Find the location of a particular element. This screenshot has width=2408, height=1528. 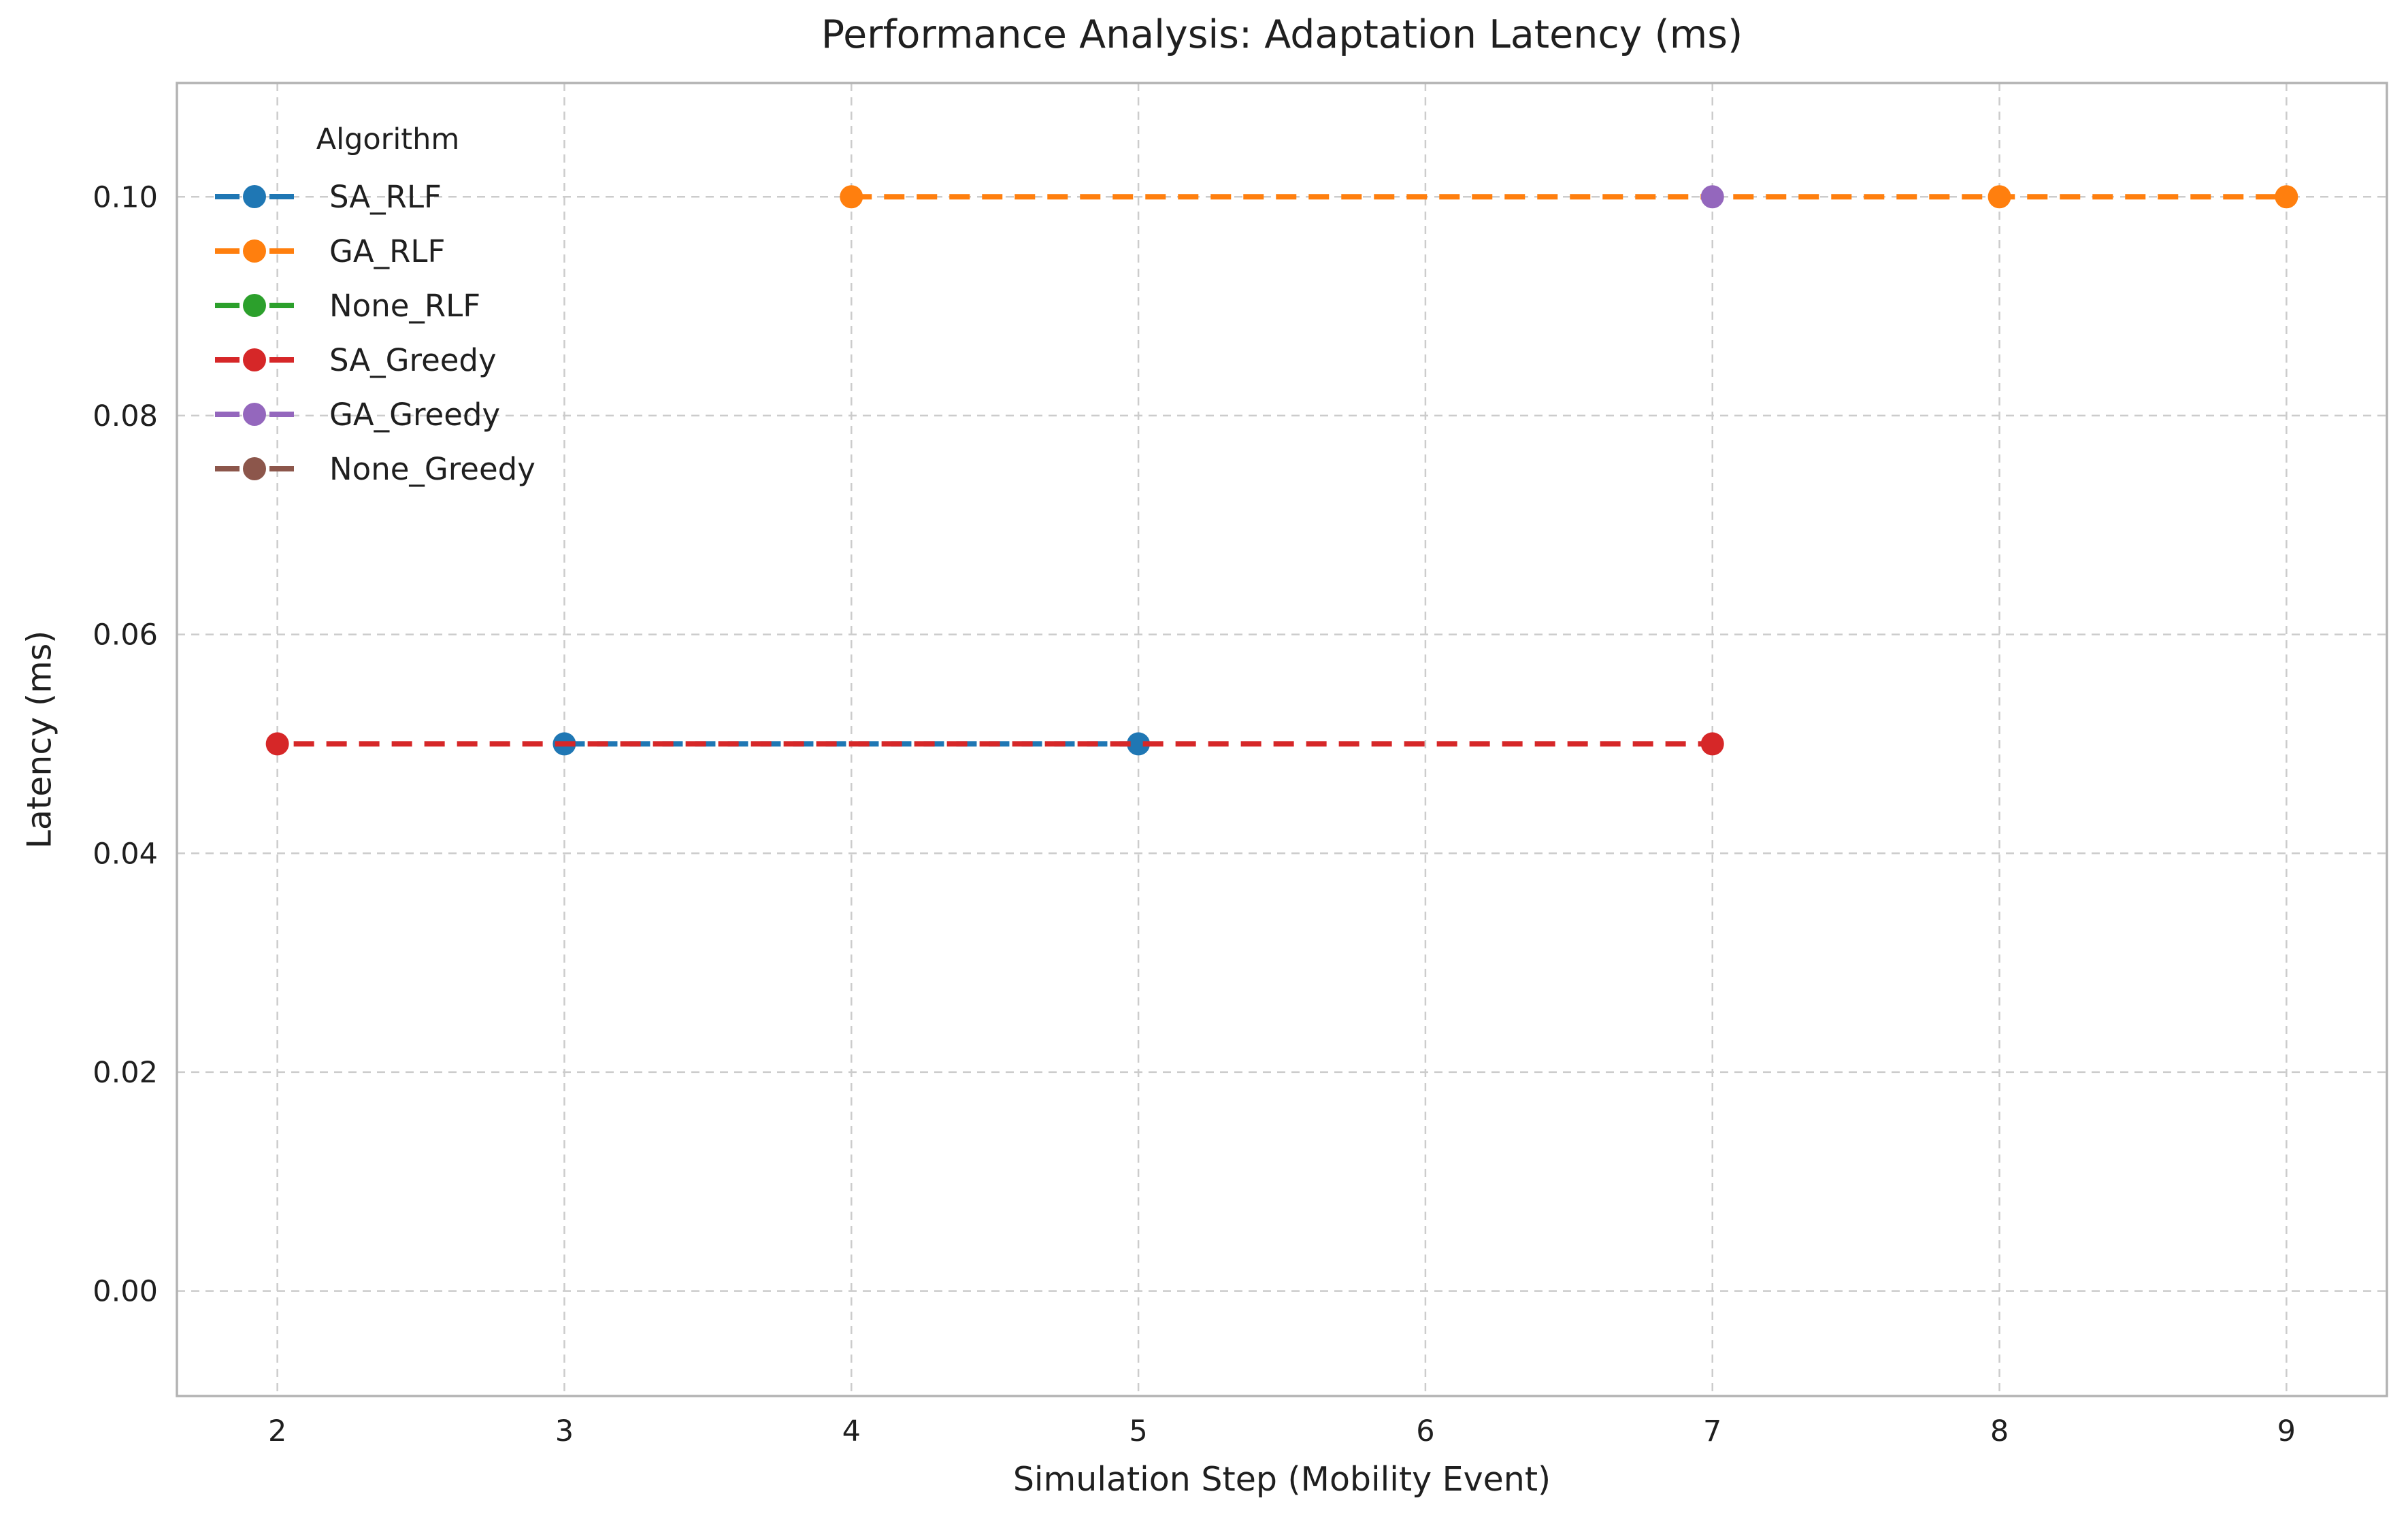

legend-item-label: SA_Greedy is located at coordinates (413, 360).